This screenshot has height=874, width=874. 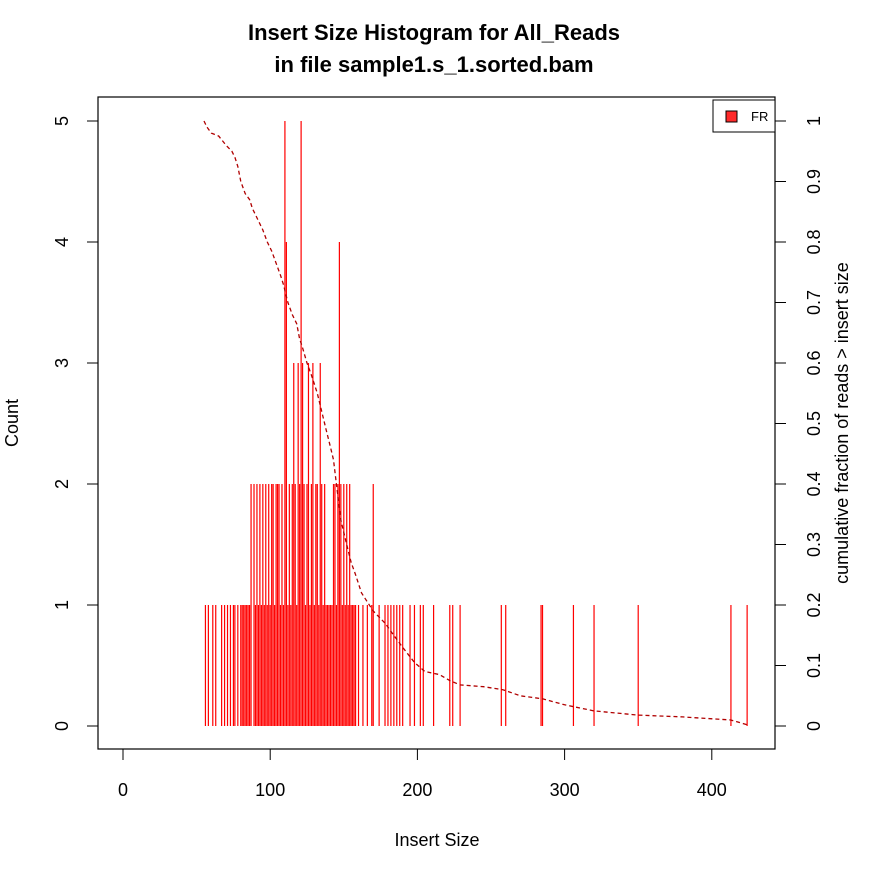 I want to click on y2-tick-label: 0.3, so click(x=814, y=544).